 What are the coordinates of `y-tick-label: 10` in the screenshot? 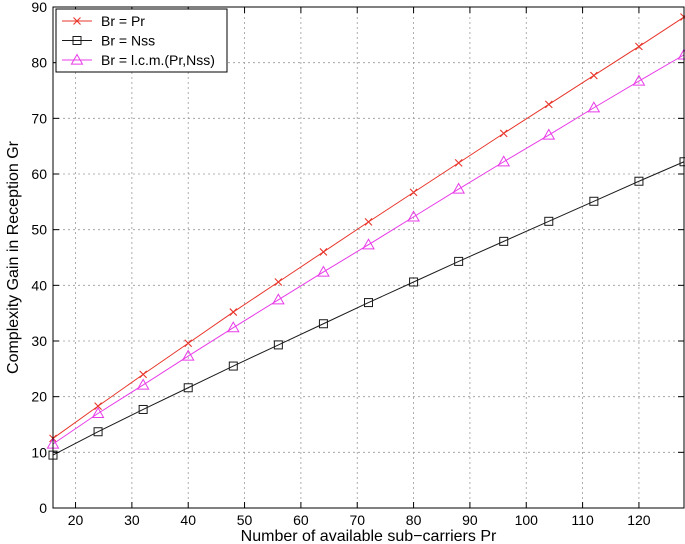 It's located at (39, 452).